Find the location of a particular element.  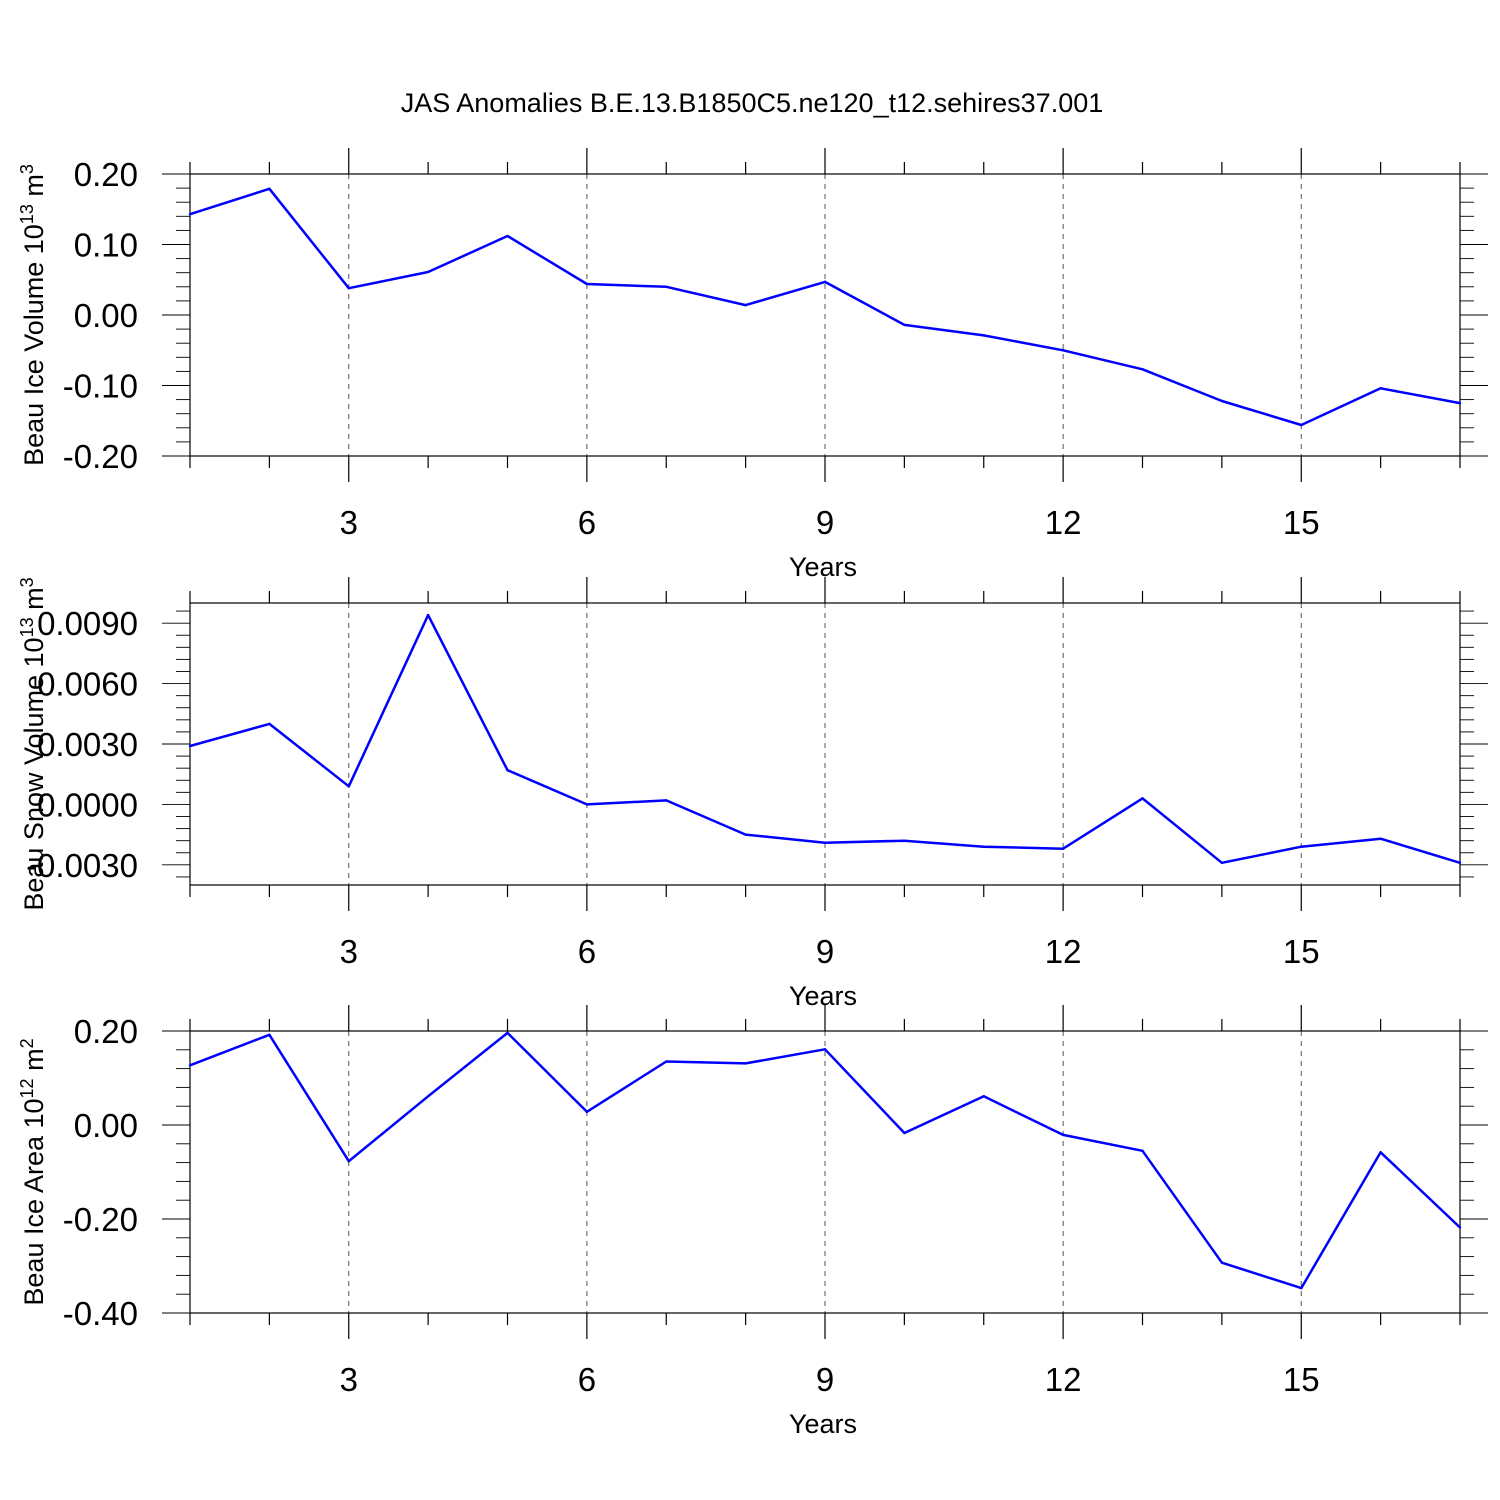

y-axis-label: Beau Ice Volume 1013 m3 is located at coordinates (33, 315).